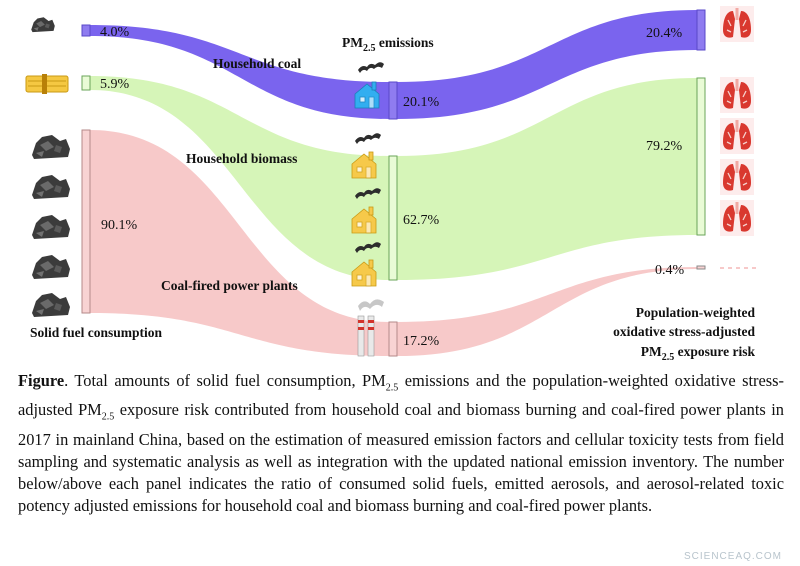 The image size is (800, 566). I want to click on caption-sub-1: 2.5, so click(392, 387).